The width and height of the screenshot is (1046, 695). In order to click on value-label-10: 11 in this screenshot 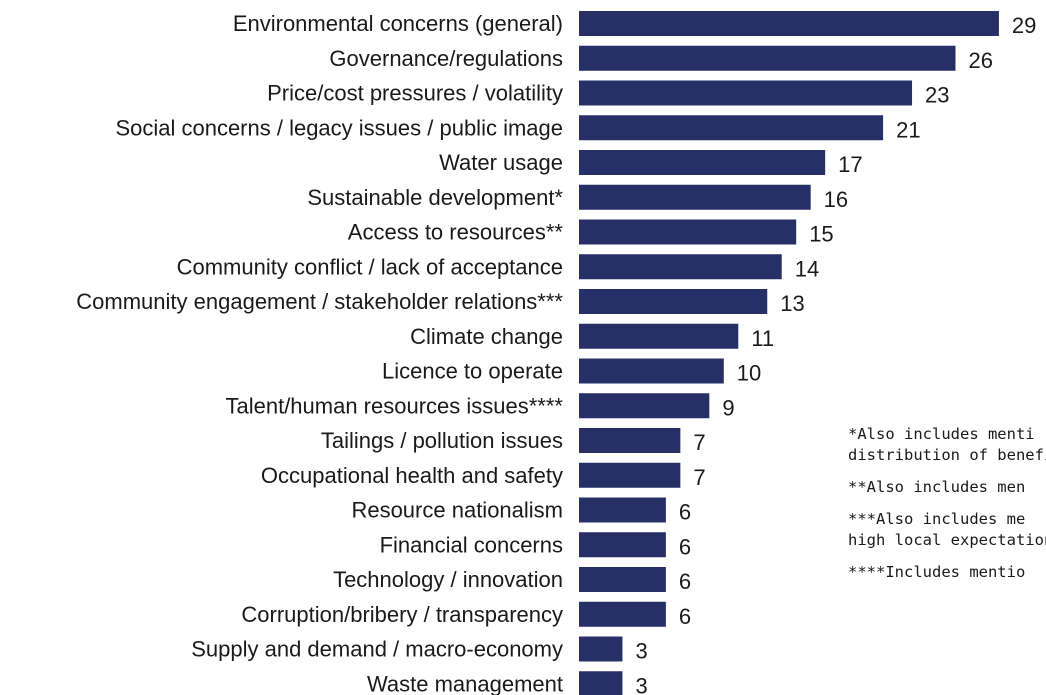, I will do `click(762, 338)`.